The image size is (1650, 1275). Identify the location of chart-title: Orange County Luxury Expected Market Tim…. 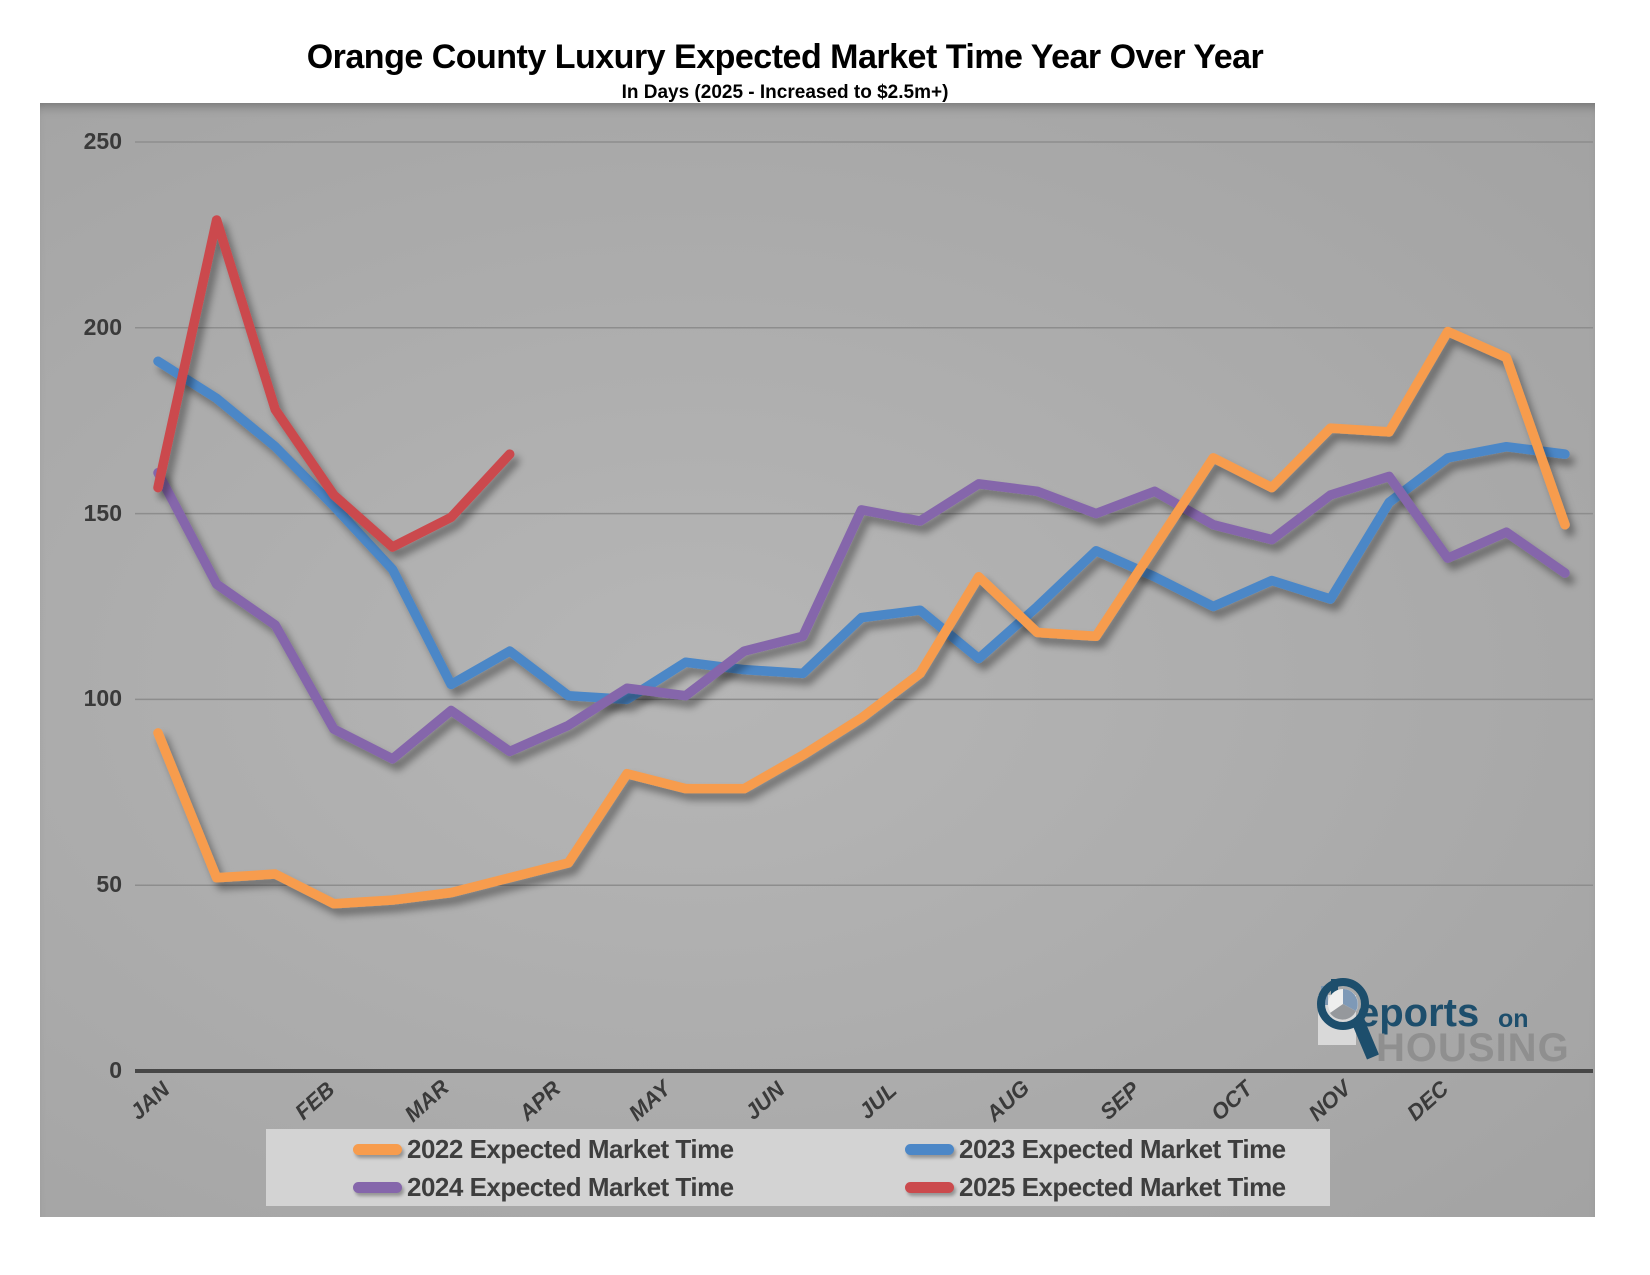
(785, 57).